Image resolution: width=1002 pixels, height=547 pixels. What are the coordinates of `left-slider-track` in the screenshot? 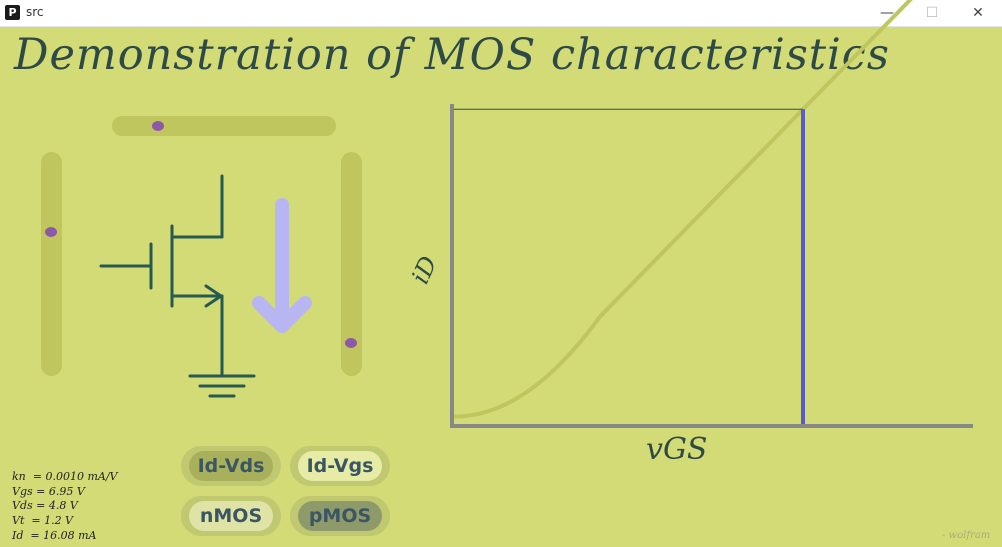 It's located at (51, 264).